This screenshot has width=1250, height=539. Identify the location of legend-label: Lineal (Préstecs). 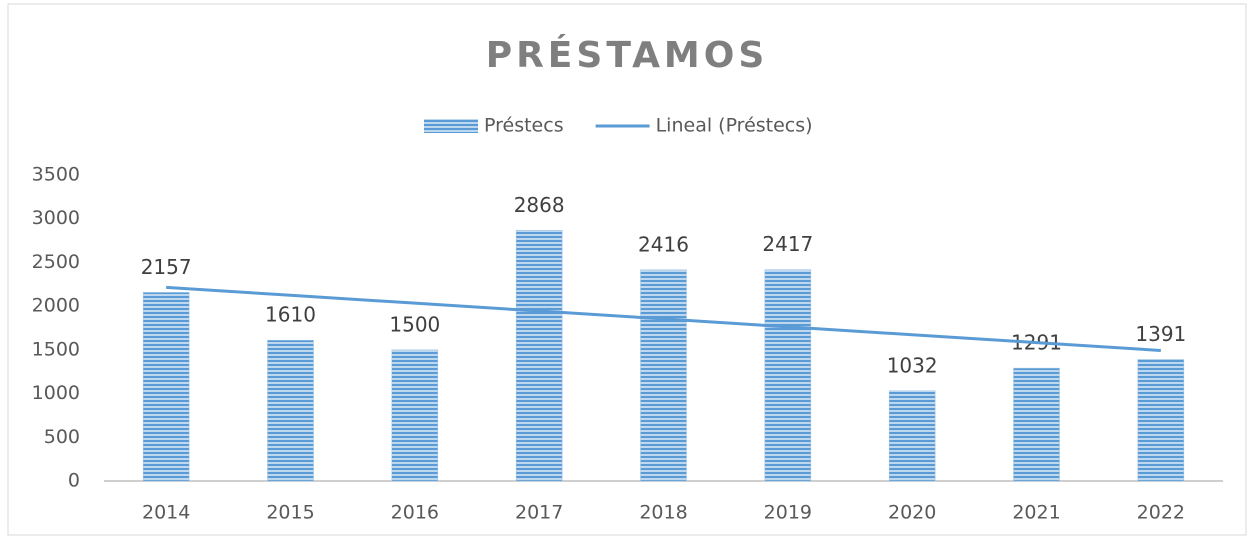
(734, 126).